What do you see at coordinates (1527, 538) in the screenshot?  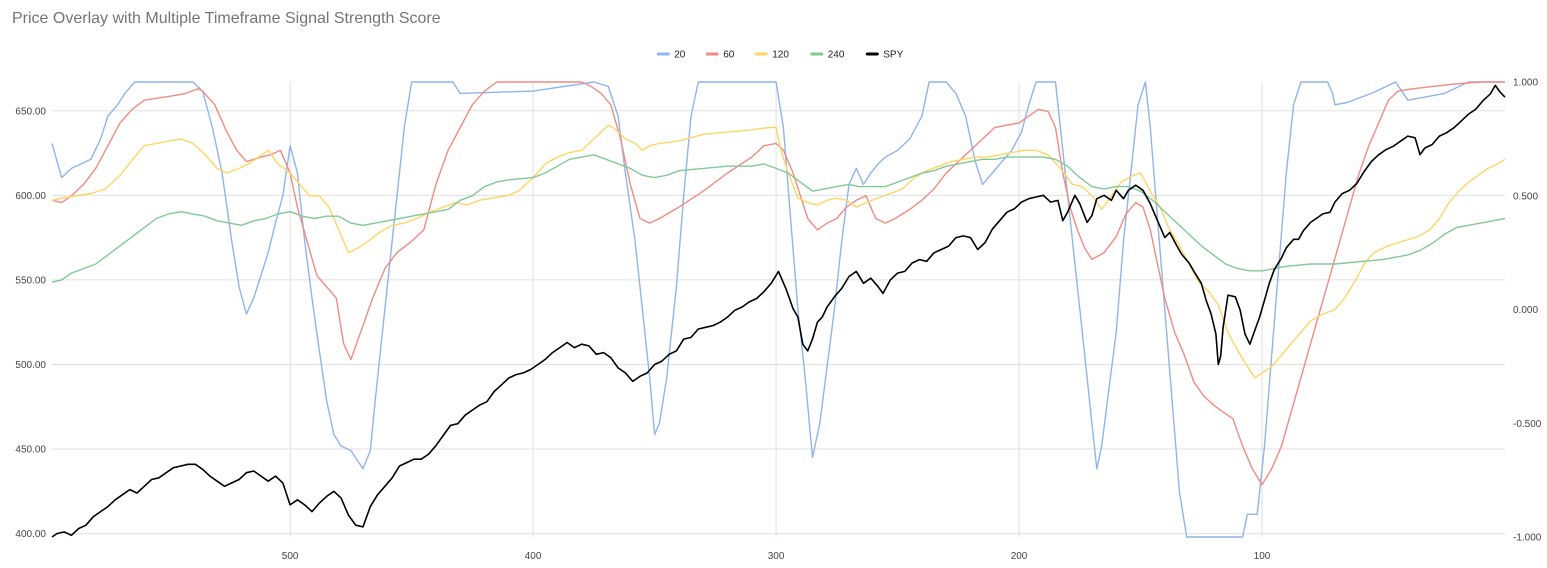 I see `y-right-tick-label: -1.000` at bounding box center [1527, 538].